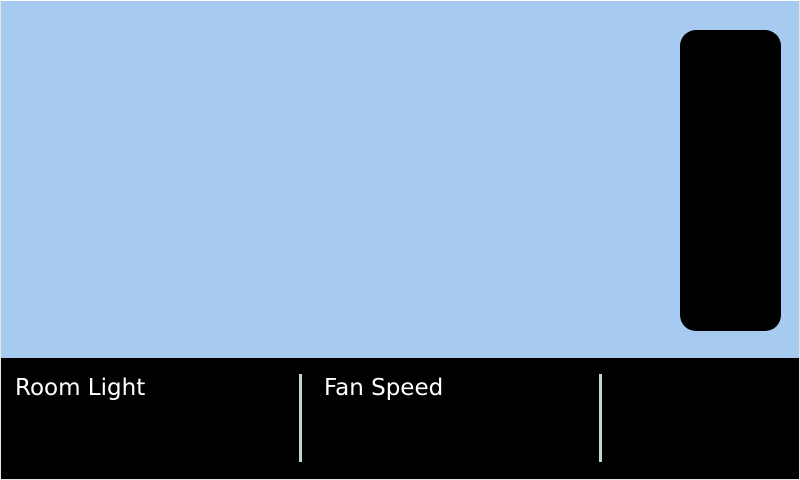  What do you see at coordinates (450, 418) in the screenshot?
I see `fan-speed-tile: Fan Speed` at bounding box center [450, 418].